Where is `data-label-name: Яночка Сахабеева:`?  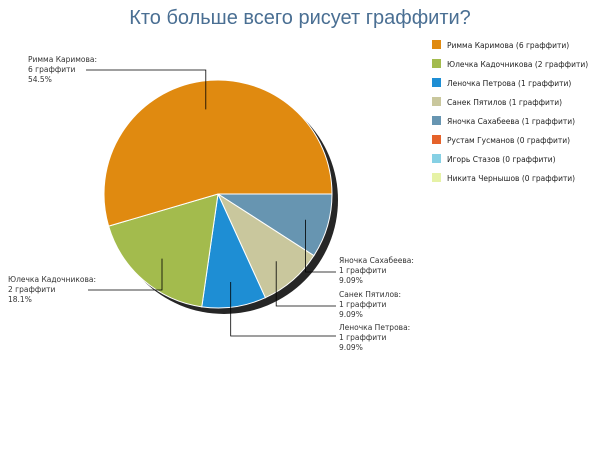 data-label-name: Яночка Сахабеева: is located at coordinates (376, 260).